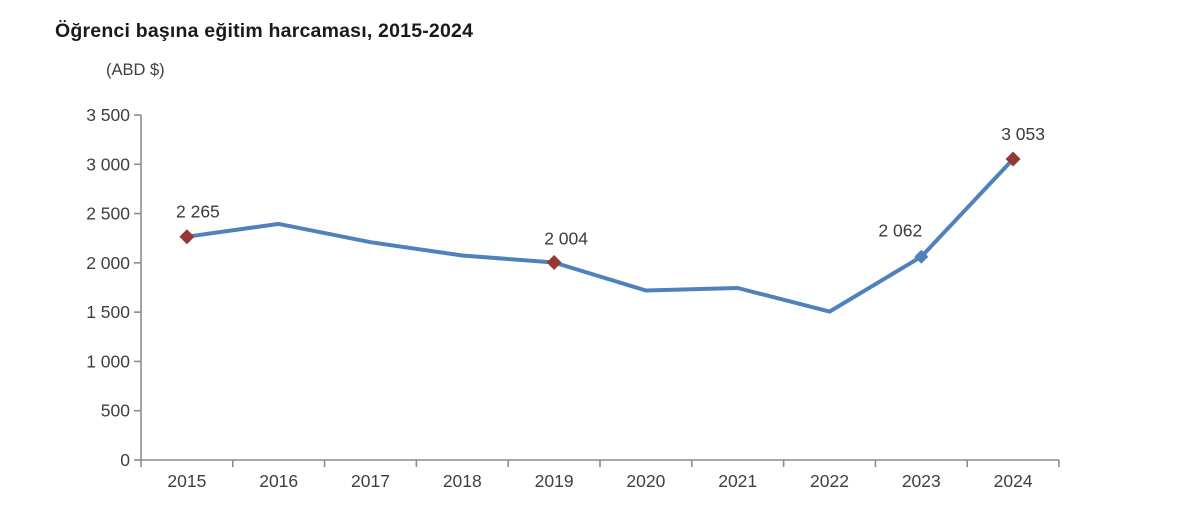 This screenshot has width=1200, height=532. I want to click on x-tick-label-2018: 2018, so click(462, 481).